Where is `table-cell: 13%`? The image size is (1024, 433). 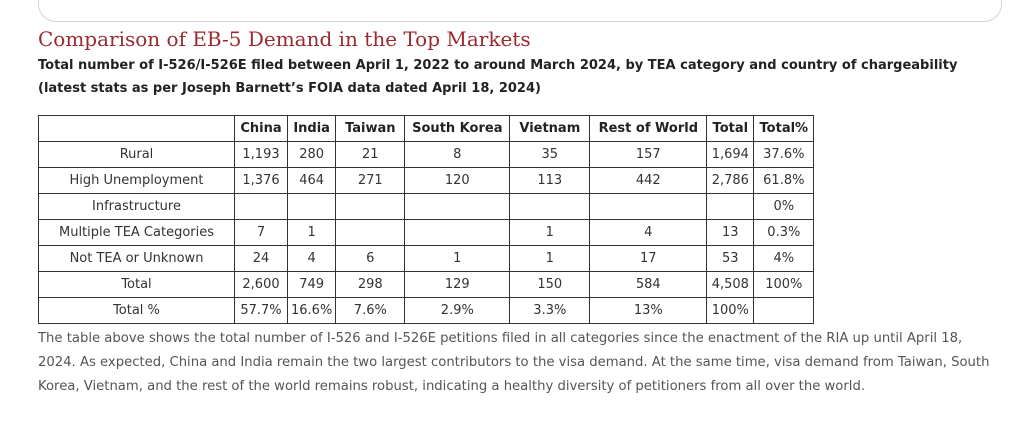 table-cell: 13% is located at coordinates (648, 310).